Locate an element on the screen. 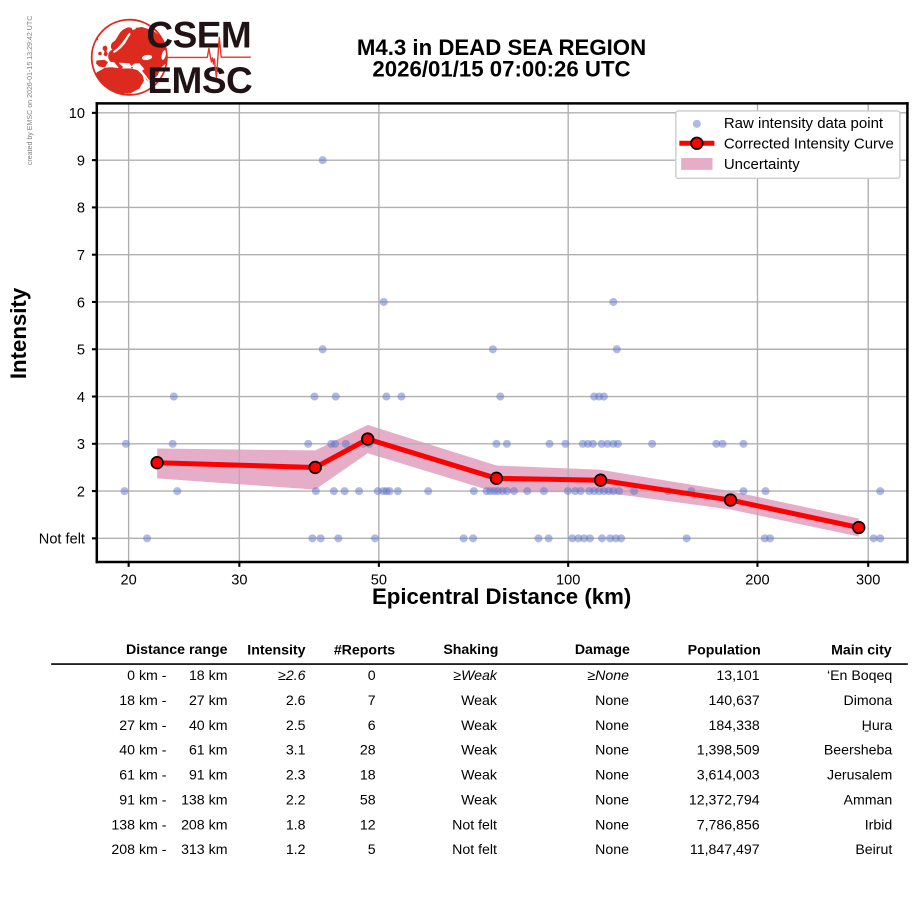  svg-text: 100 is located at coordinates (568, 580).